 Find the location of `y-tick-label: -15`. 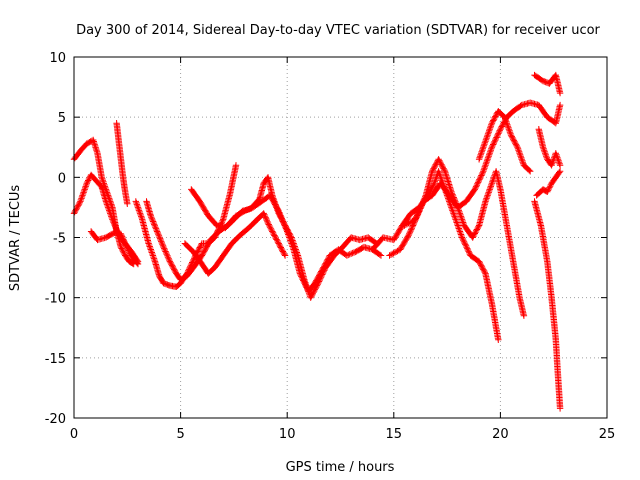

y-tick-label: -15 is located at coordinates (55, 359).